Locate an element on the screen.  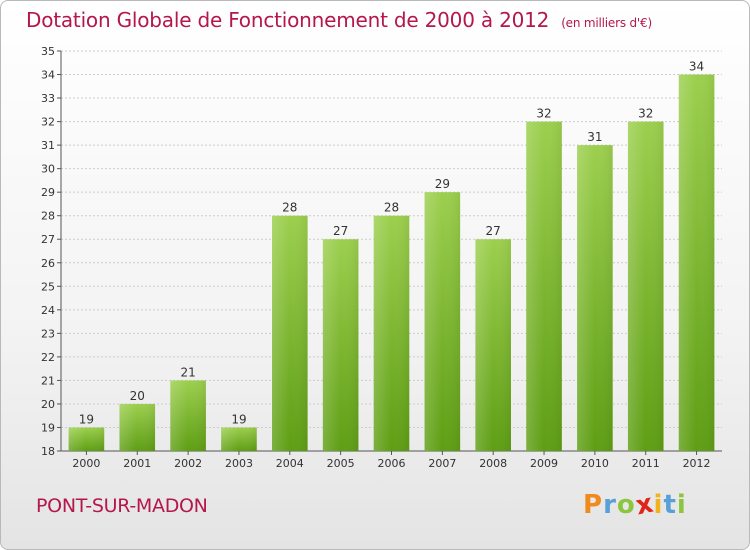
y-tick-label-18: 18 is located at coordinates (48, 451).